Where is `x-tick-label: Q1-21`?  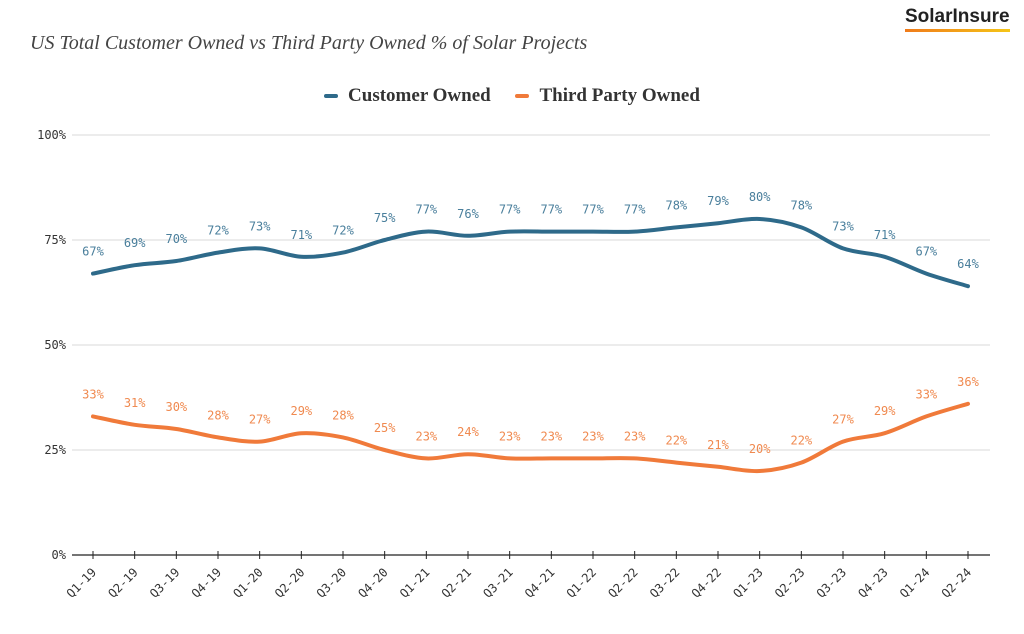 x-tick-label: Q1-21 is located at coordinates (414, 582).